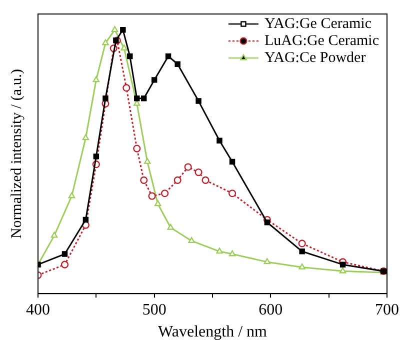 The image size is (405, 344). Describe the element at coordinates (16, 154) in the screenshot. I see `y-axis-title: Normalized intensity / (a.u.)` at that location.